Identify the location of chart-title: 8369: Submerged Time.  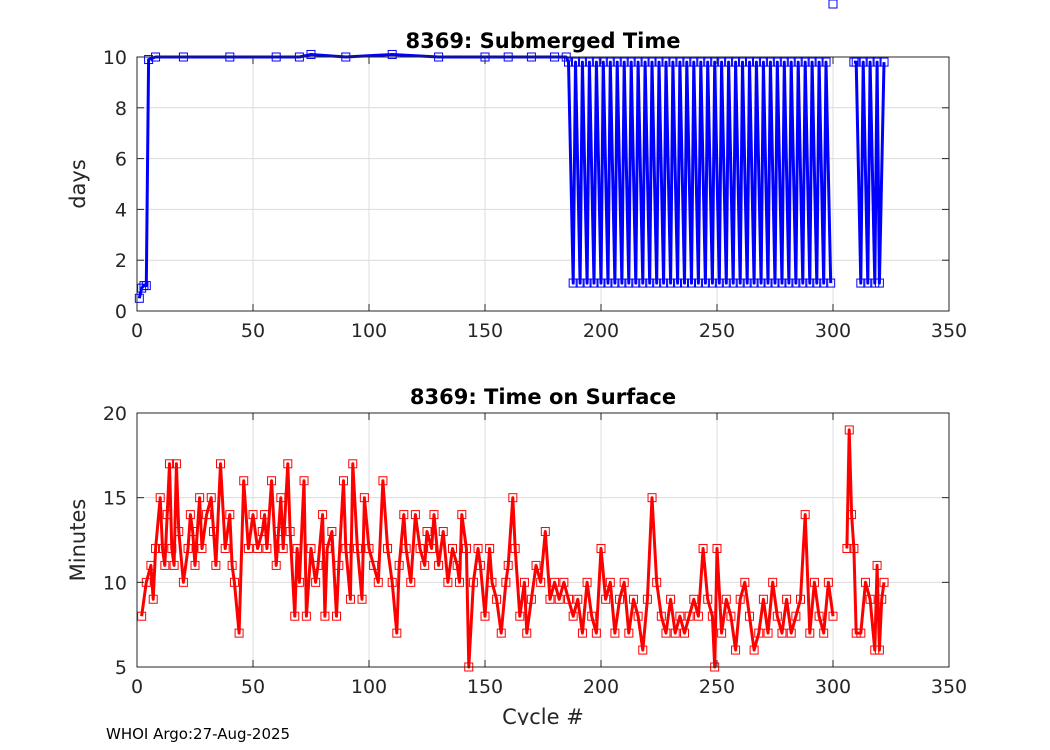
(542, 41).